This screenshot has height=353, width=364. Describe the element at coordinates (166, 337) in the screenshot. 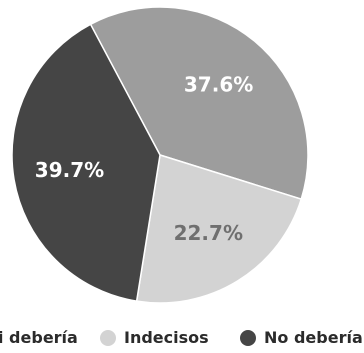

I see `legend-label-indecisos: Indecisos` at that location.